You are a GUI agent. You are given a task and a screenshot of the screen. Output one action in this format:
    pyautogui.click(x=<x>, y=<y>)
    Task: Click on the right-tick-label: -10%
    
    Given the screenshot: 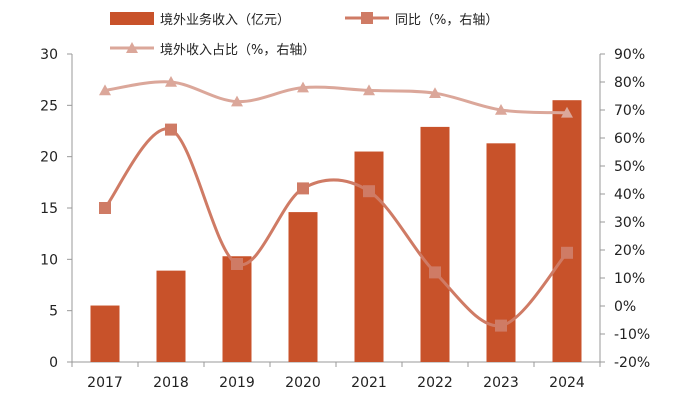 What is the action you would take?
    pyautogui.click(x=632, y=335)
    